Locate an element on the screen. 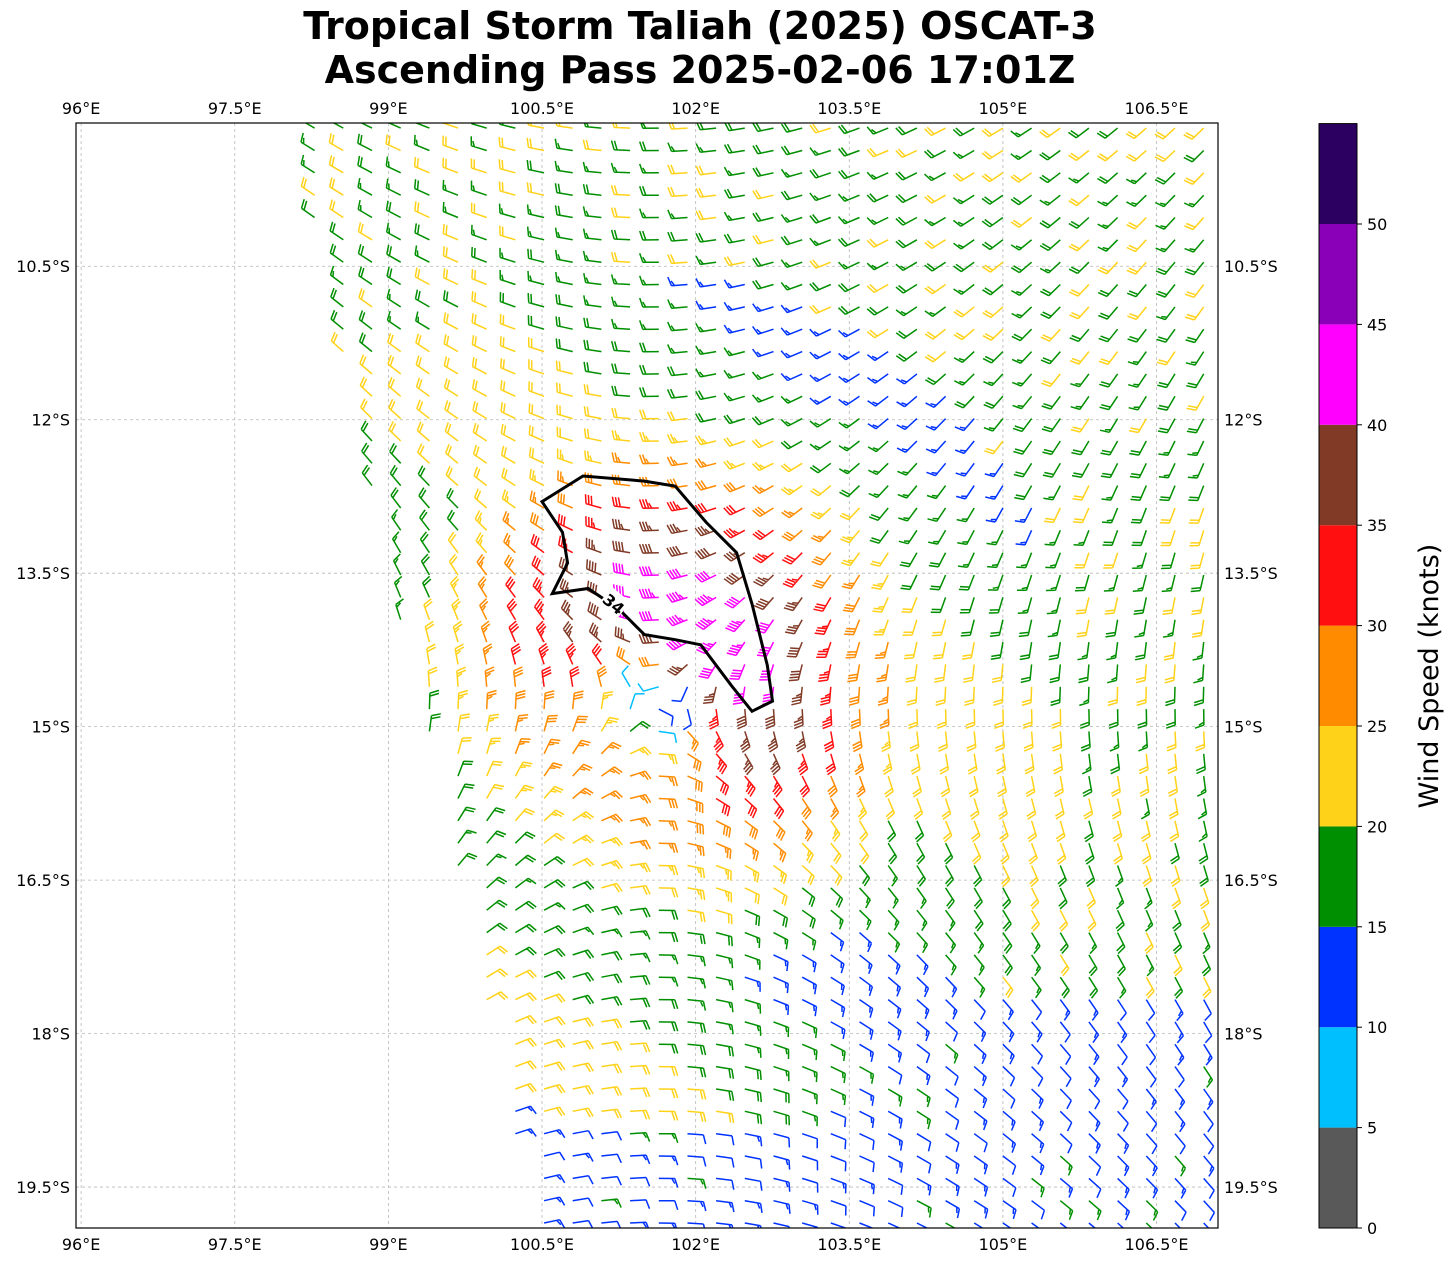 This screenshot has height=1264, width=1456. colorbar-tick-label: 40 is located at coordinates (1377, 425).